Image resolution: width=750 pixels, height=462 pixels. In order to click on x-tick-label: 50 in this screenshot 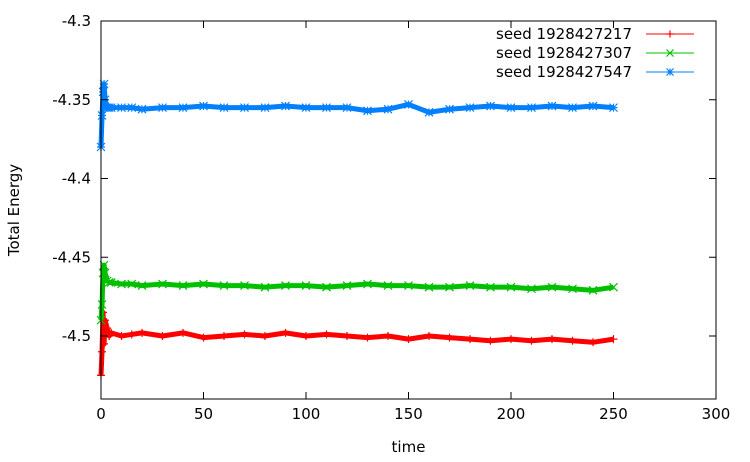, I will do `click(203, 414)`.